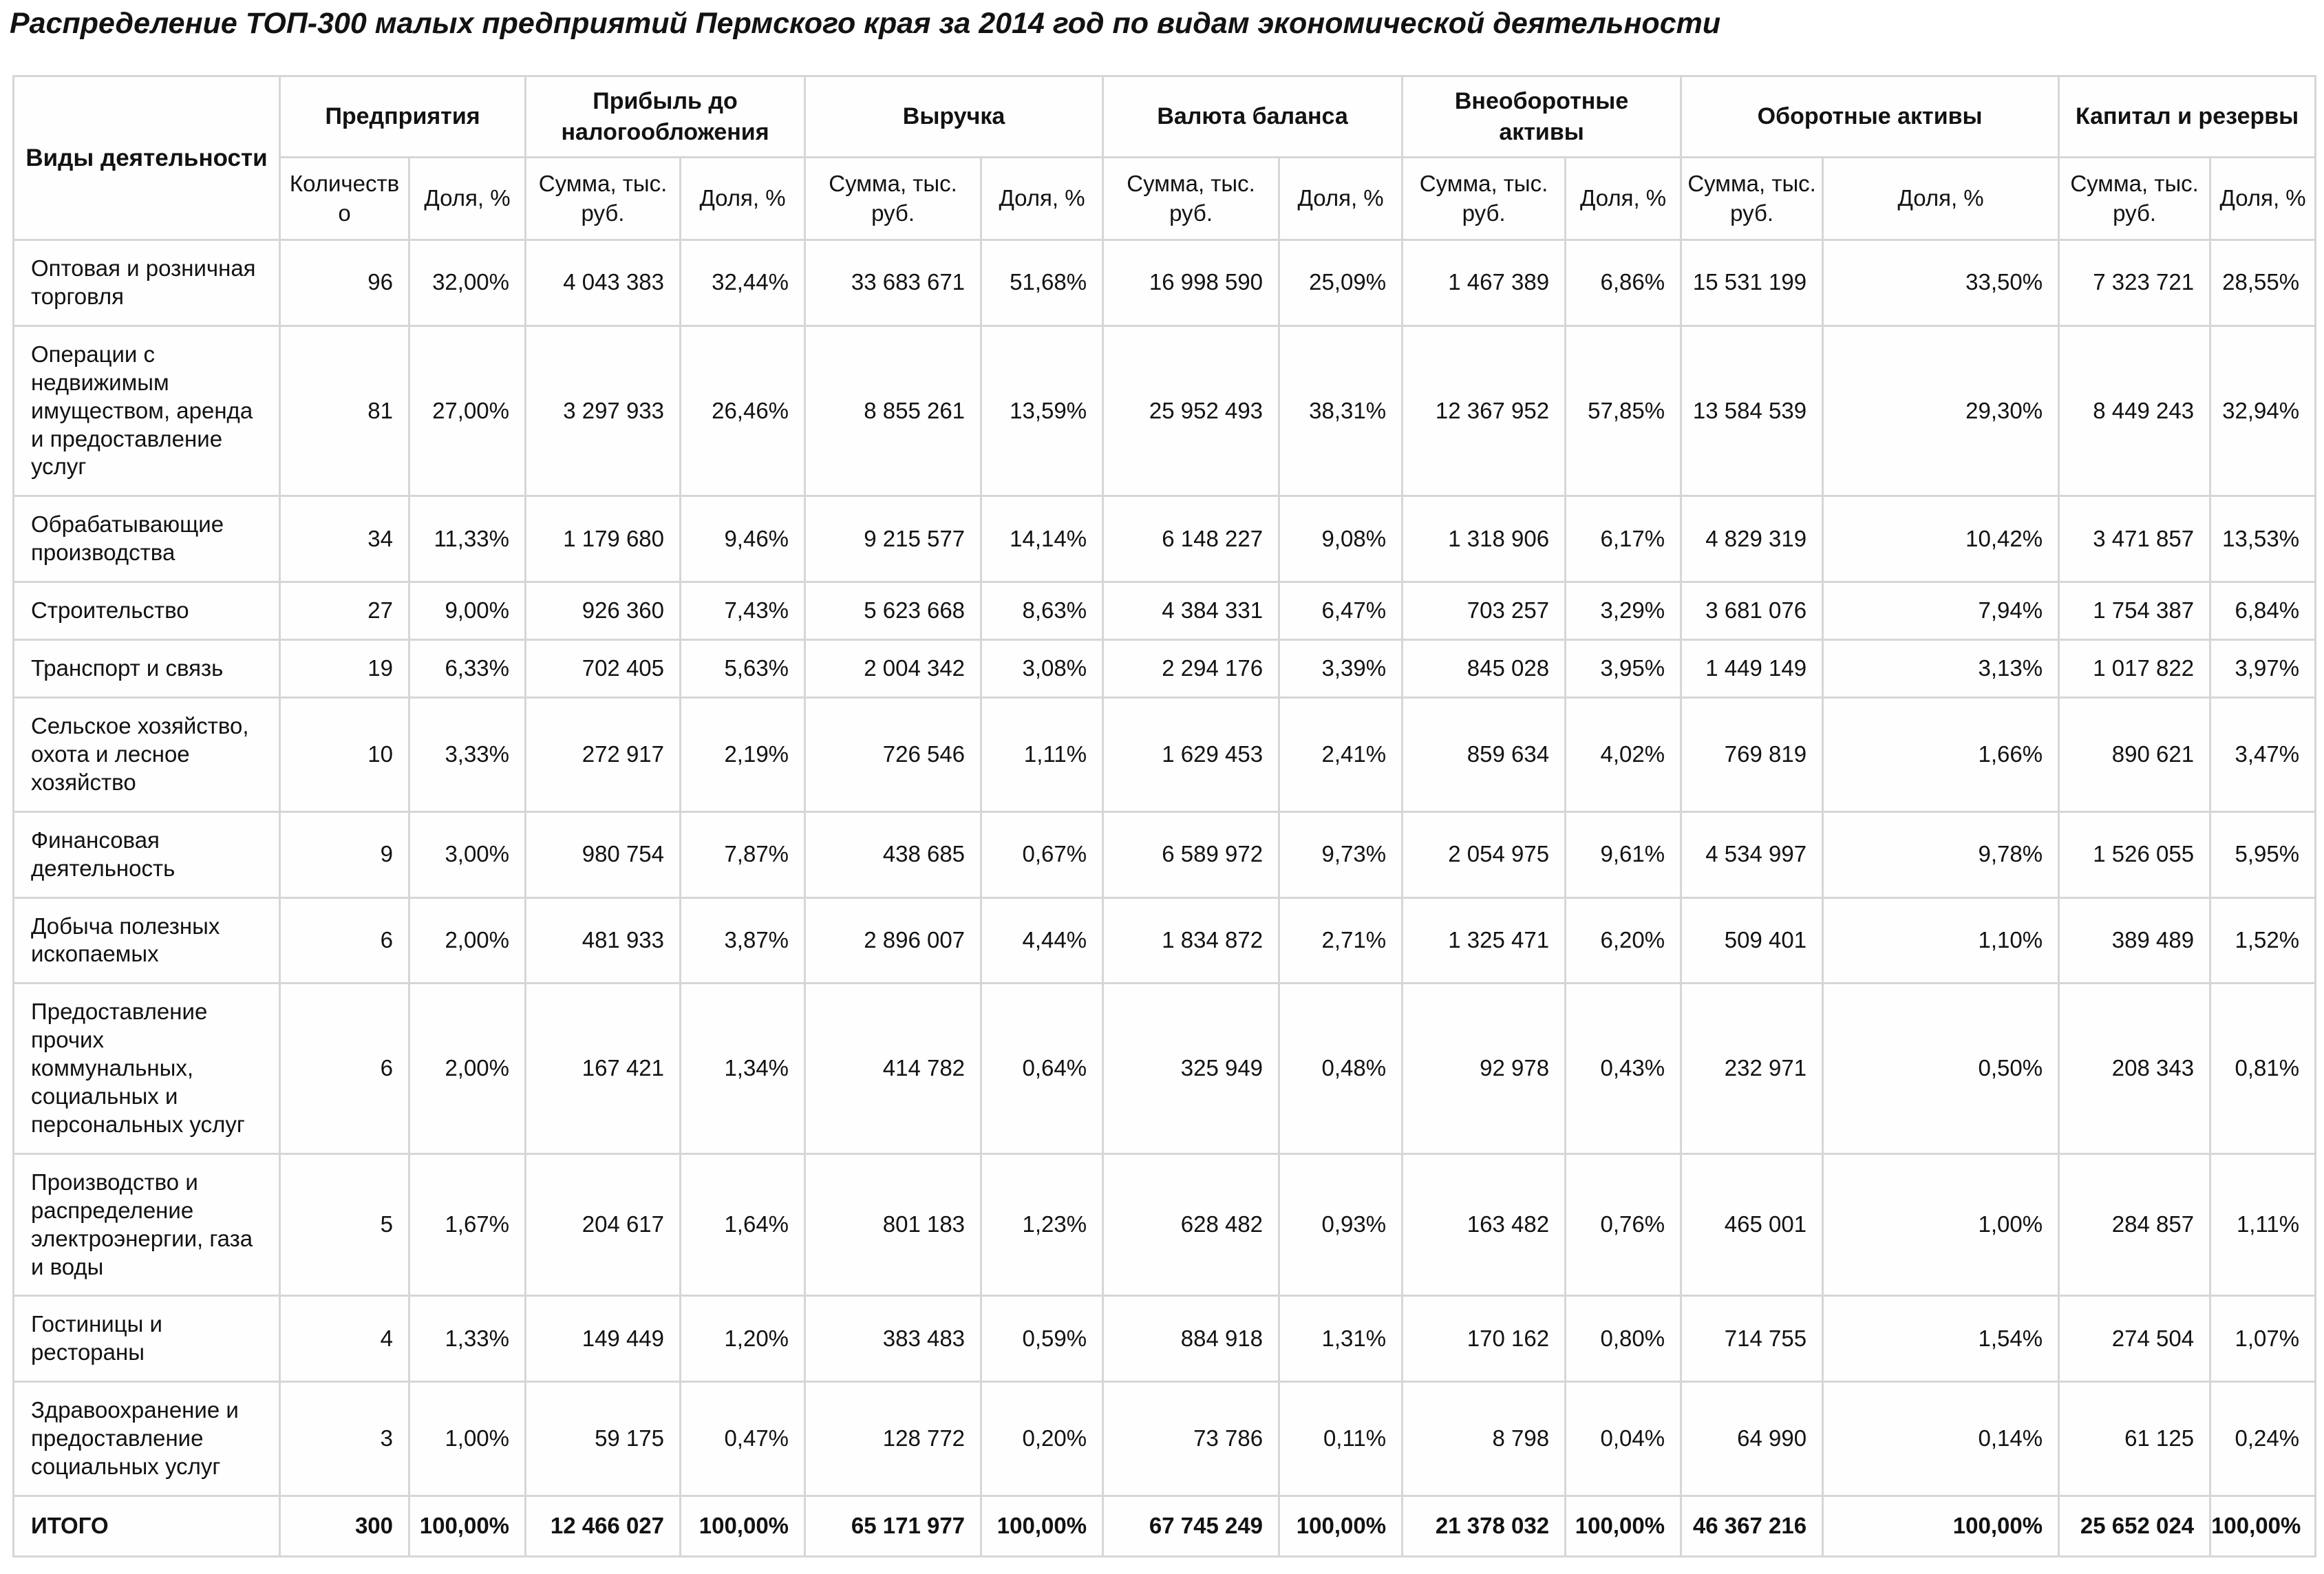  Describe the element at coordinates (743, 283) in the screenshot. I see `share-value-cell: 32,44%` at that location.